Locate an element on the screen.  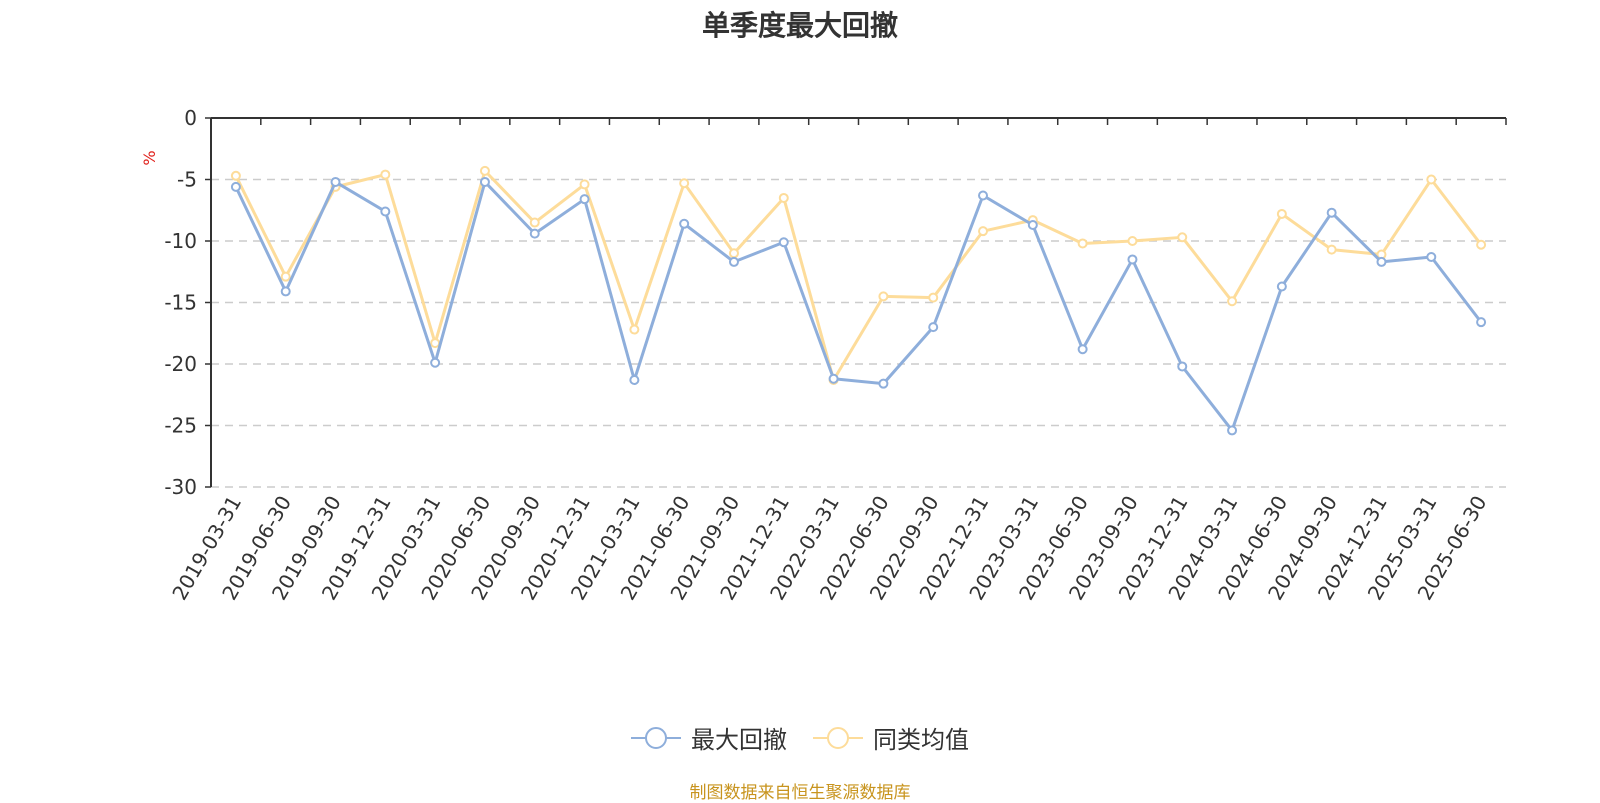
y-tick-label: -25 is located at coordinates (180, 426).